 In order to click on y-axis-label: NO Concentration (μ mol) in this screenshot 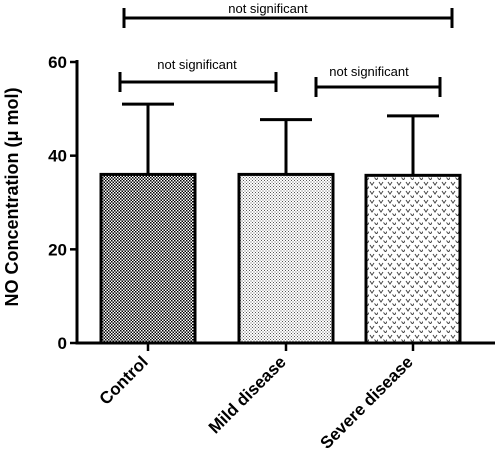, I will do `click(12, 196)`.